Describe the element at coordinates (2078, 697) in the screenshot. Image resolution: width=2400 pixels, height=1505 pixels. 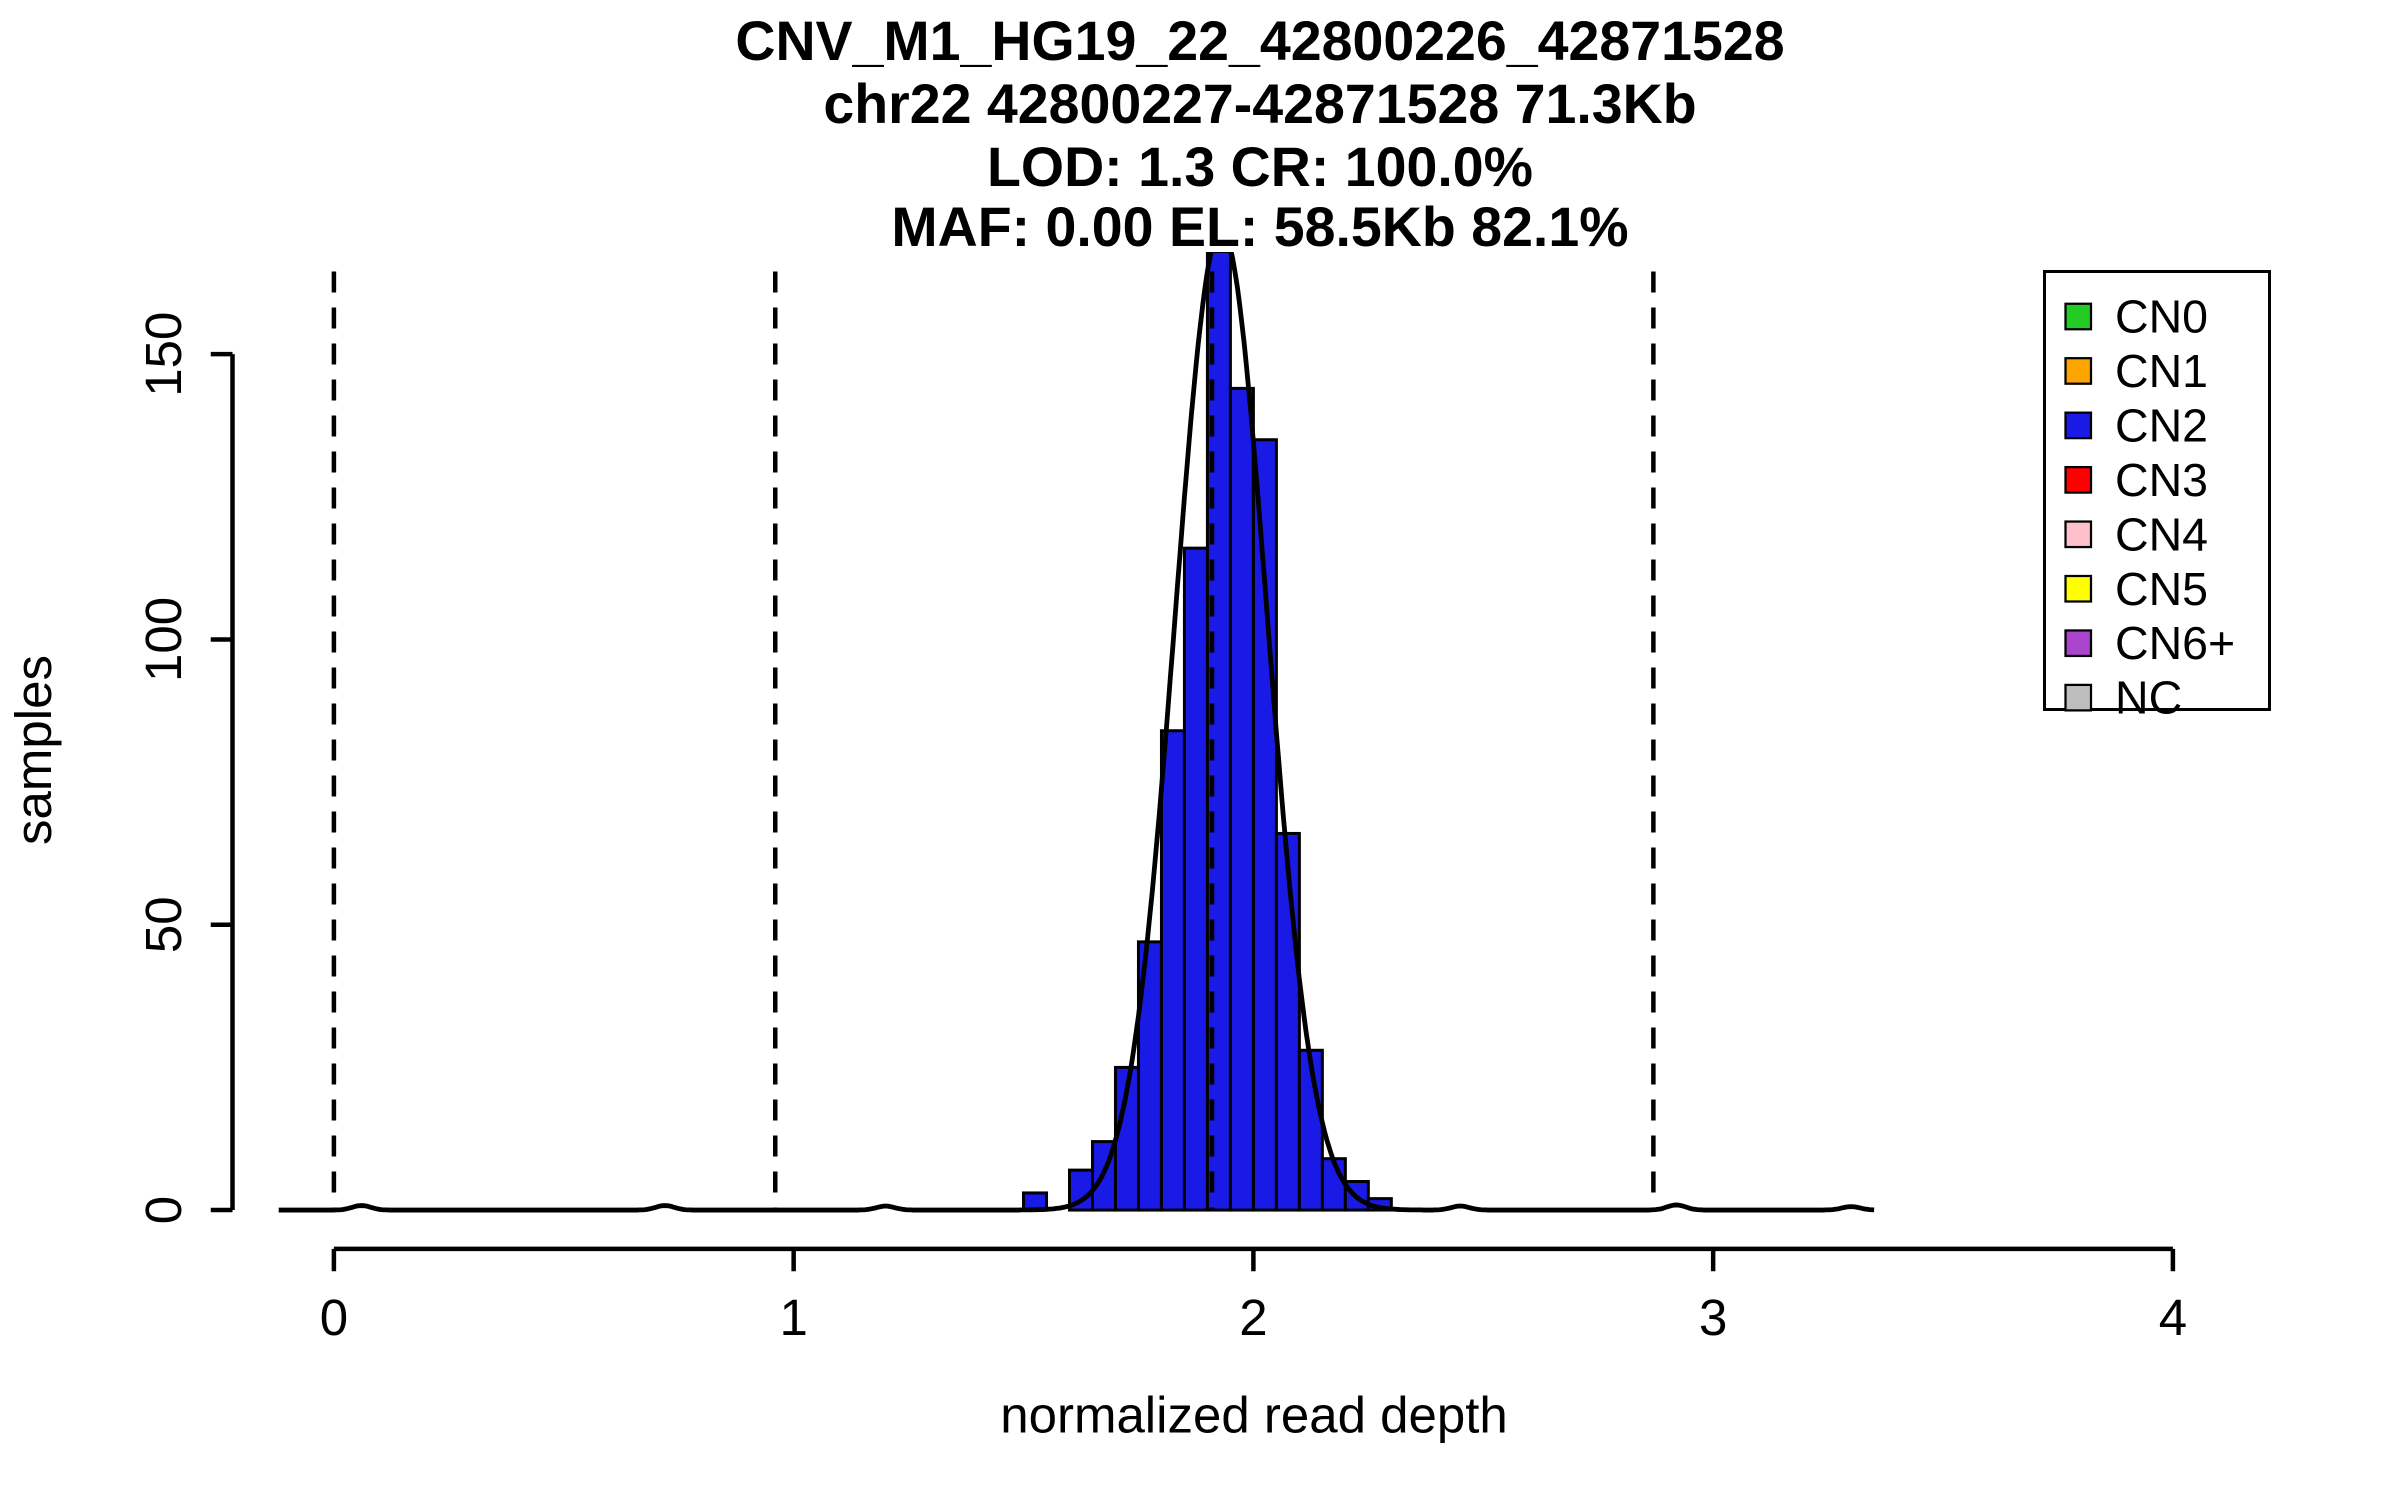
I see `legend-swatch-NC` at that location.